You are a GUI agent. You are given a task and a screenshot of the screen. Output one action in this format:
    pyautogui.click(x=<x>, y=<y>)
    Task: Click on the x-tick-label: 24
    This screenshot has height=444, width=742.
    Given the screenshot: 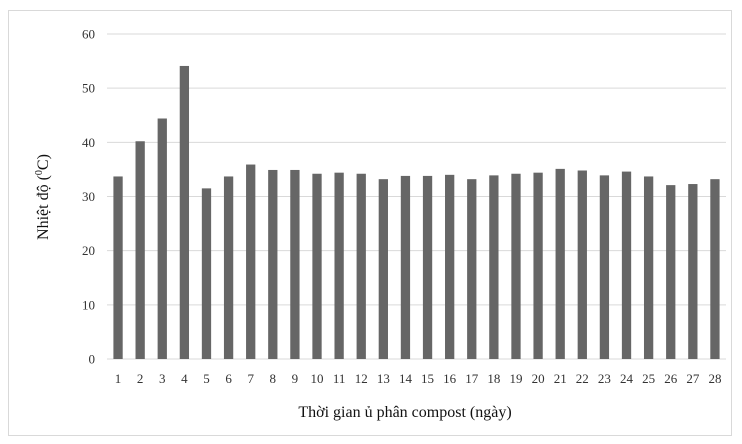 What is the action you would take?
    pyautogui.click(x=627, y=378)
    